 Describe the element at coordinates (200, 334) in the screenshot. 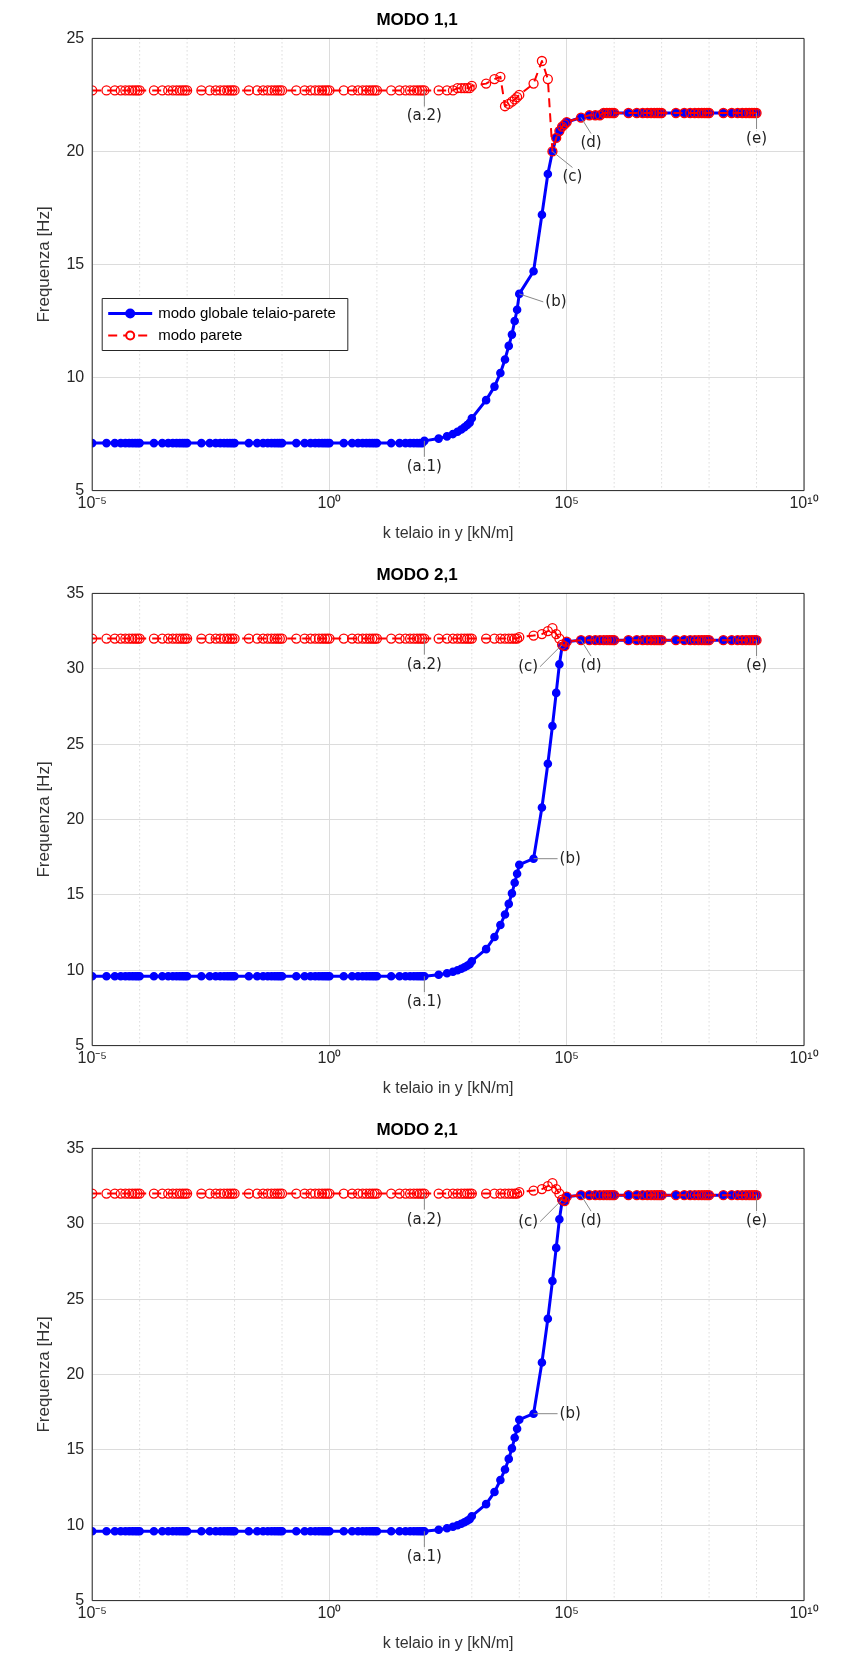

I see `legend-label: modo parete` at that location.